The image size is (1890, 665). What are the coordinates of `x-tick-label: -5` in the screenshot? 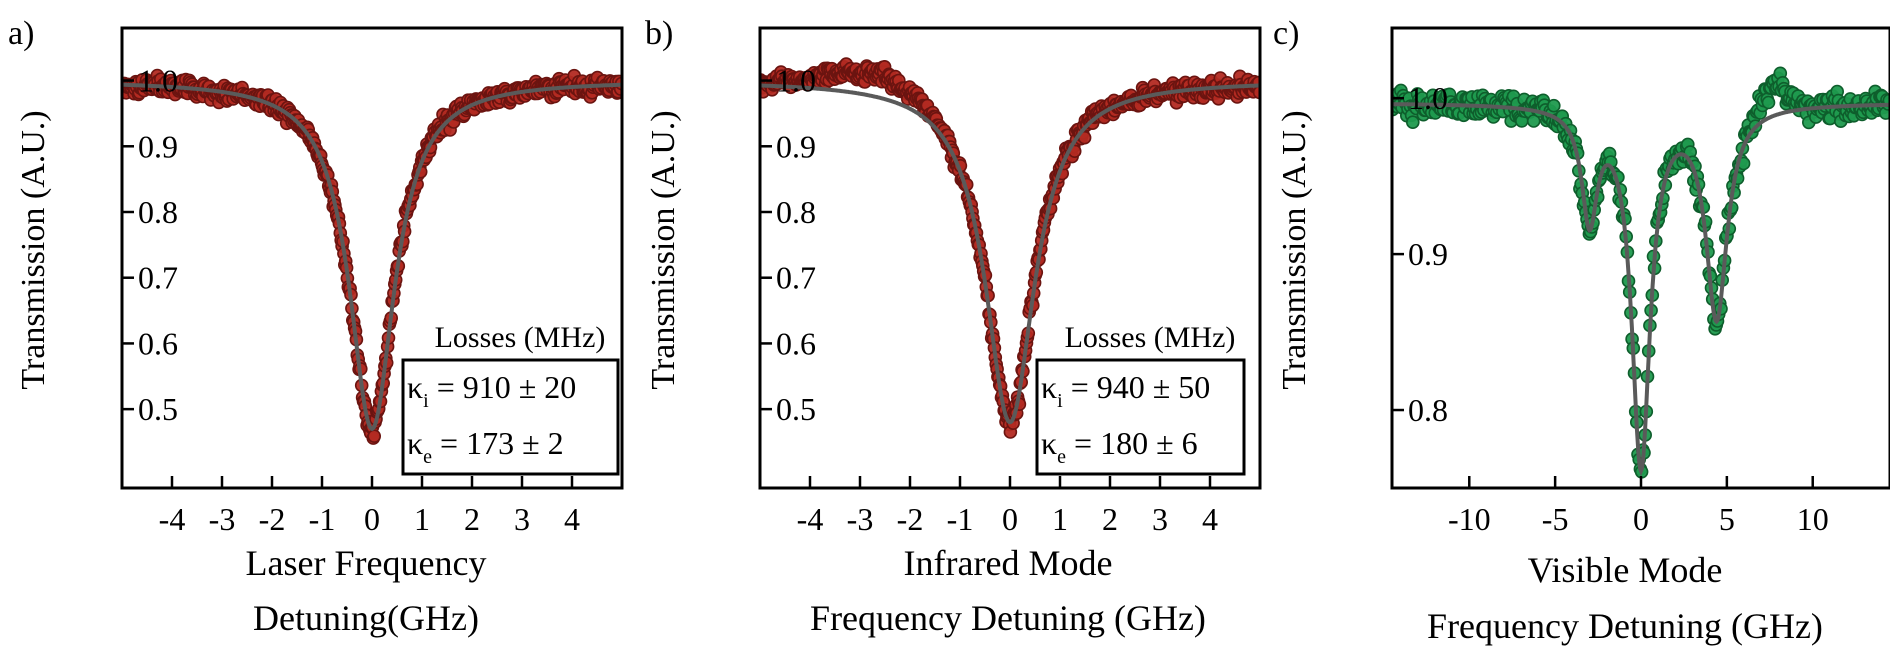 It's located at (1555, 519).